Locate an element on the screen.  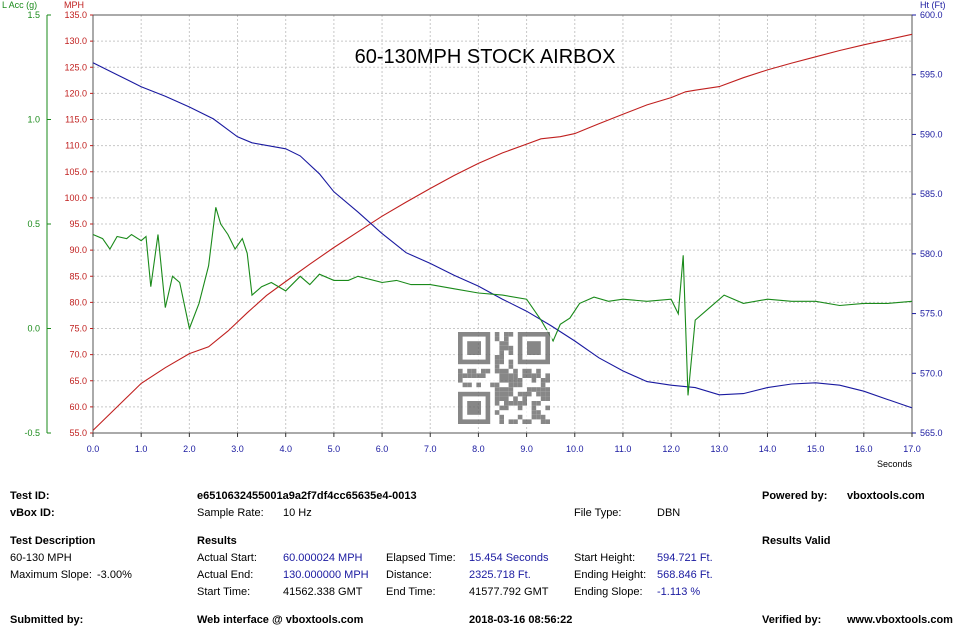
actual-start-label: Actual Start: is located at coordinates (227, 558).